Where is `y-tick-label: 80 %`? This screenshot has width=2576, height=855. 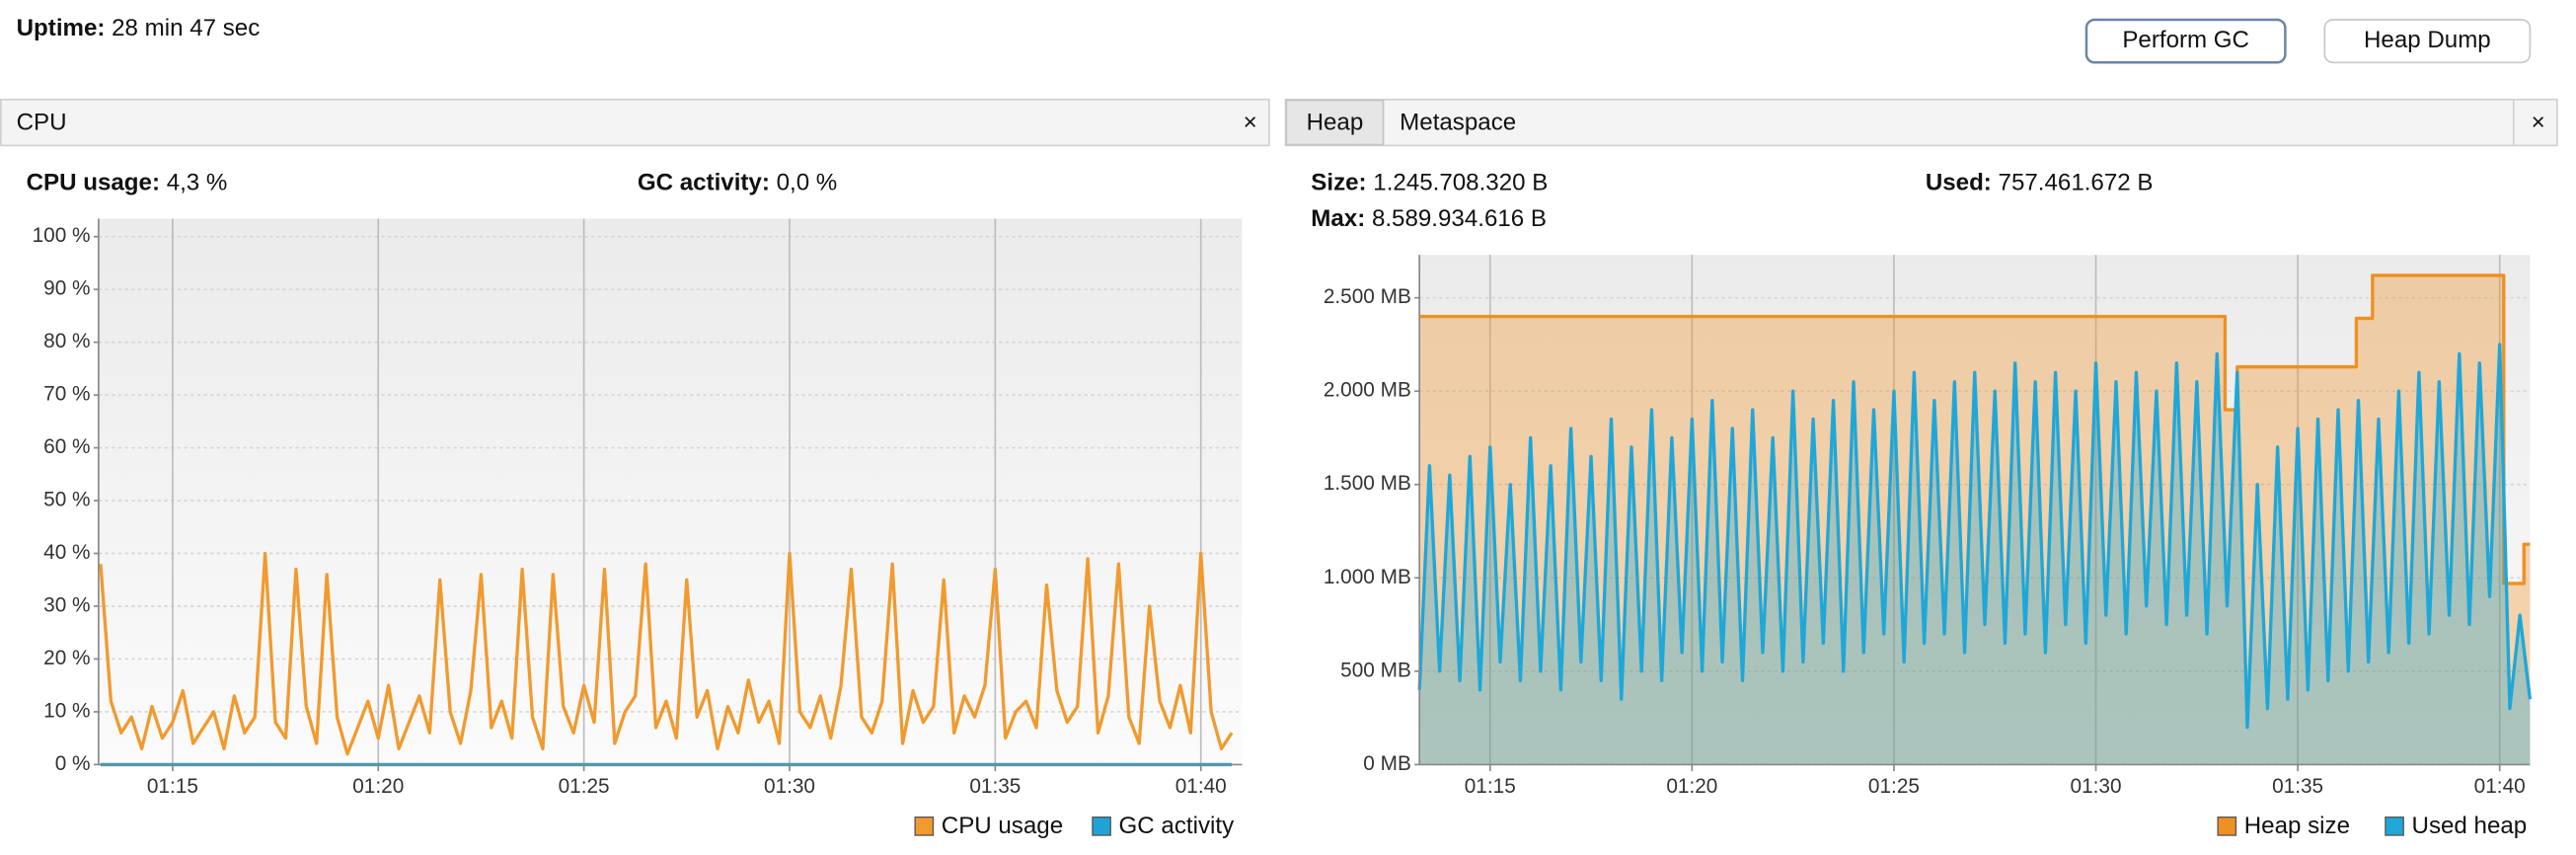 y-tick-label: 80 % is located at coordinates (66, 341).